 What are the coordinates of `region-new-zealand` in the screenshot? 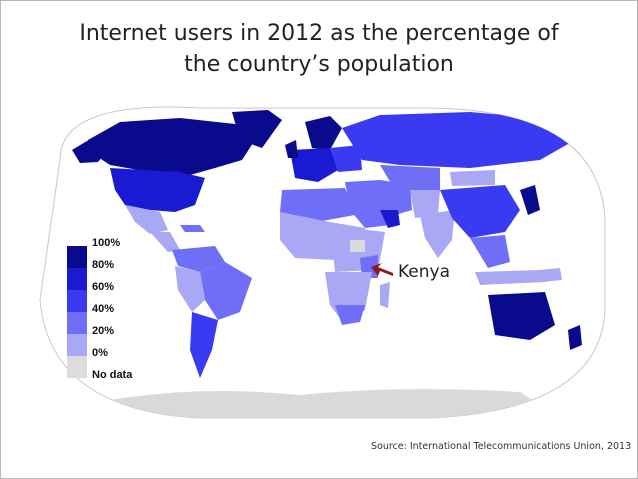 It's located at (575, 337).